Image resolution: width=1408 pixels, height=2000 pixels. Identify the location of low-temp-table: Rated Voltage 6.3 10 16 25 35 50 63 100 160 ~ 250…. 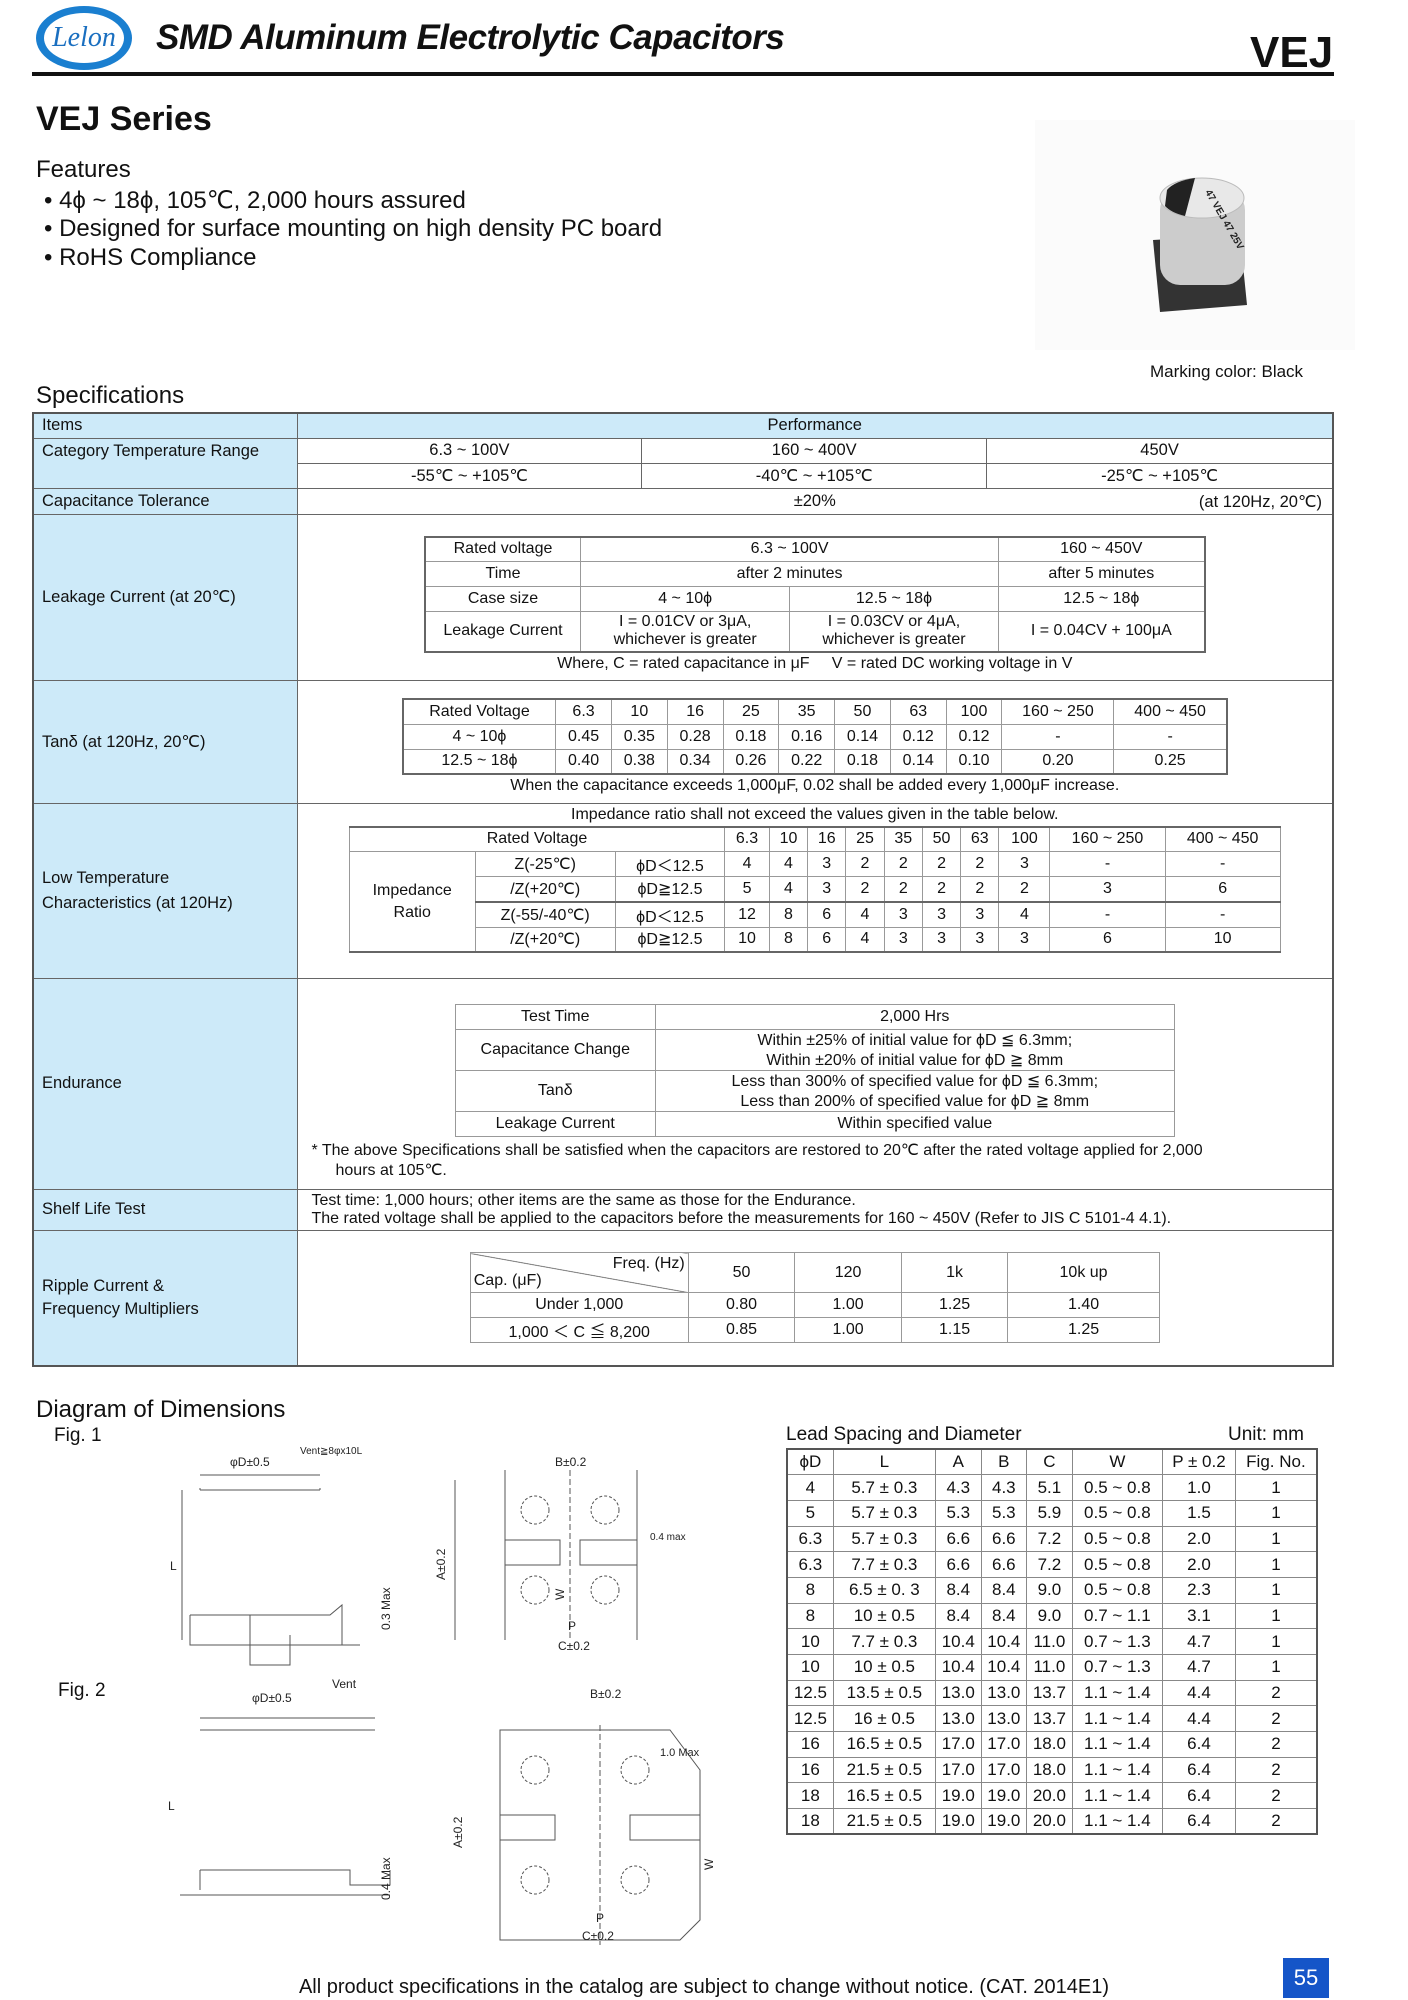
(814, 889).